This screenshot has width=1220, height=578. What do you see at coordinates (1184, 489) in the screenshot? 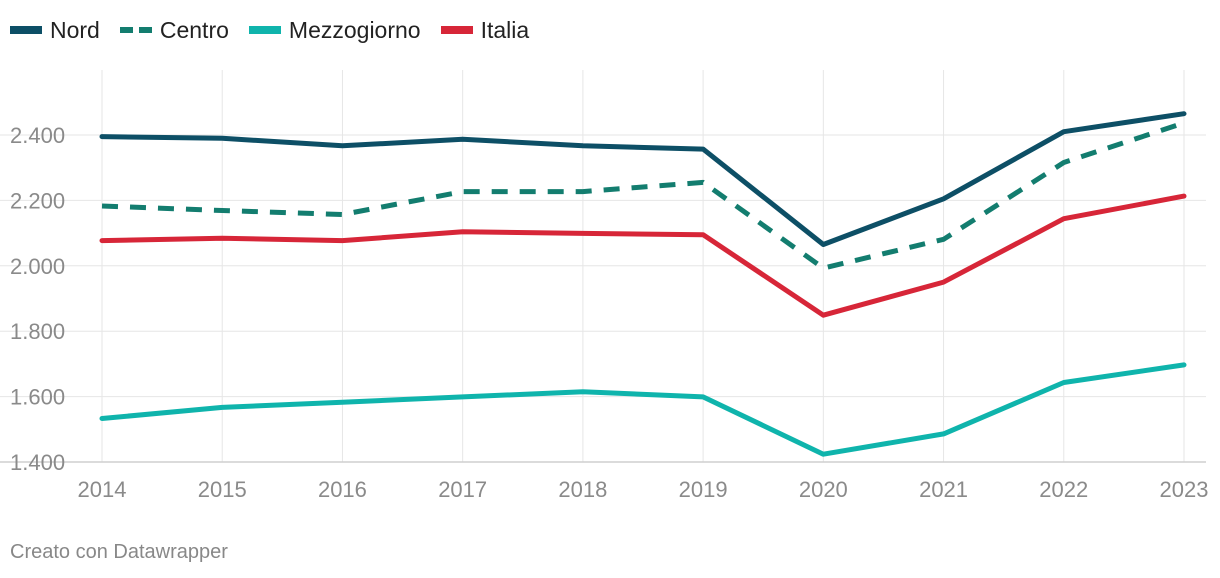
I see `x-tick-label: 2023` at bounding box center [1184, 489].